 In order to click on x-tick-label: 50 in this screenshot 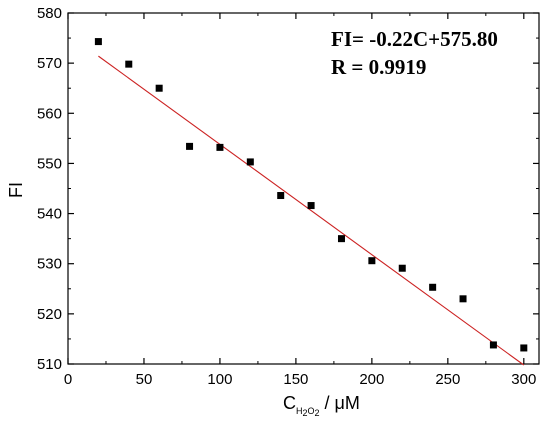, I will do `click(144, 379)`.